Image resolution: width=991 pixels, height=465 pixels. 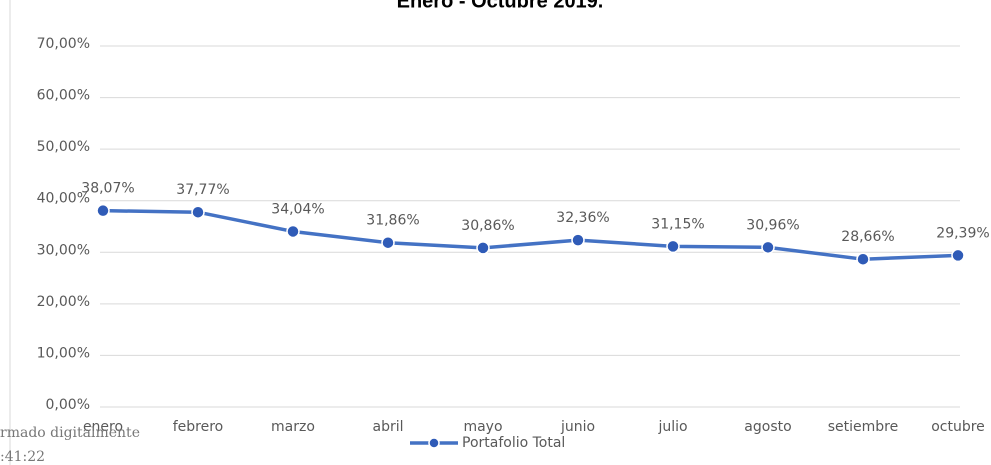 I want to click on x-tick-label: junio, so click(x=577, y=427).